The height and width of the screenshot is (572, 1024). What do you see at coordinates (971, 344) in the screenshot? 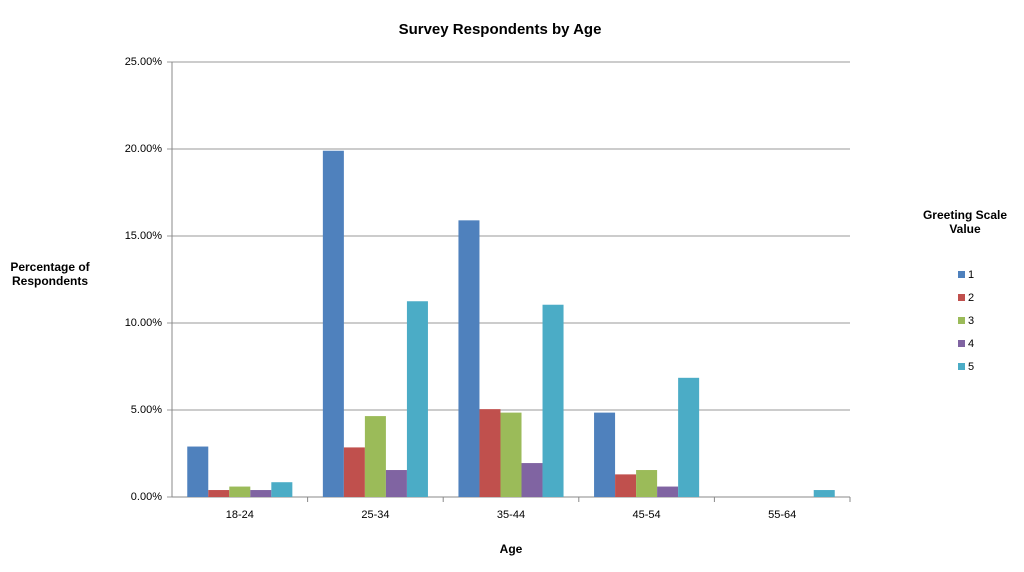
I see `legend-label: 4` at bounding box center [971, 344].